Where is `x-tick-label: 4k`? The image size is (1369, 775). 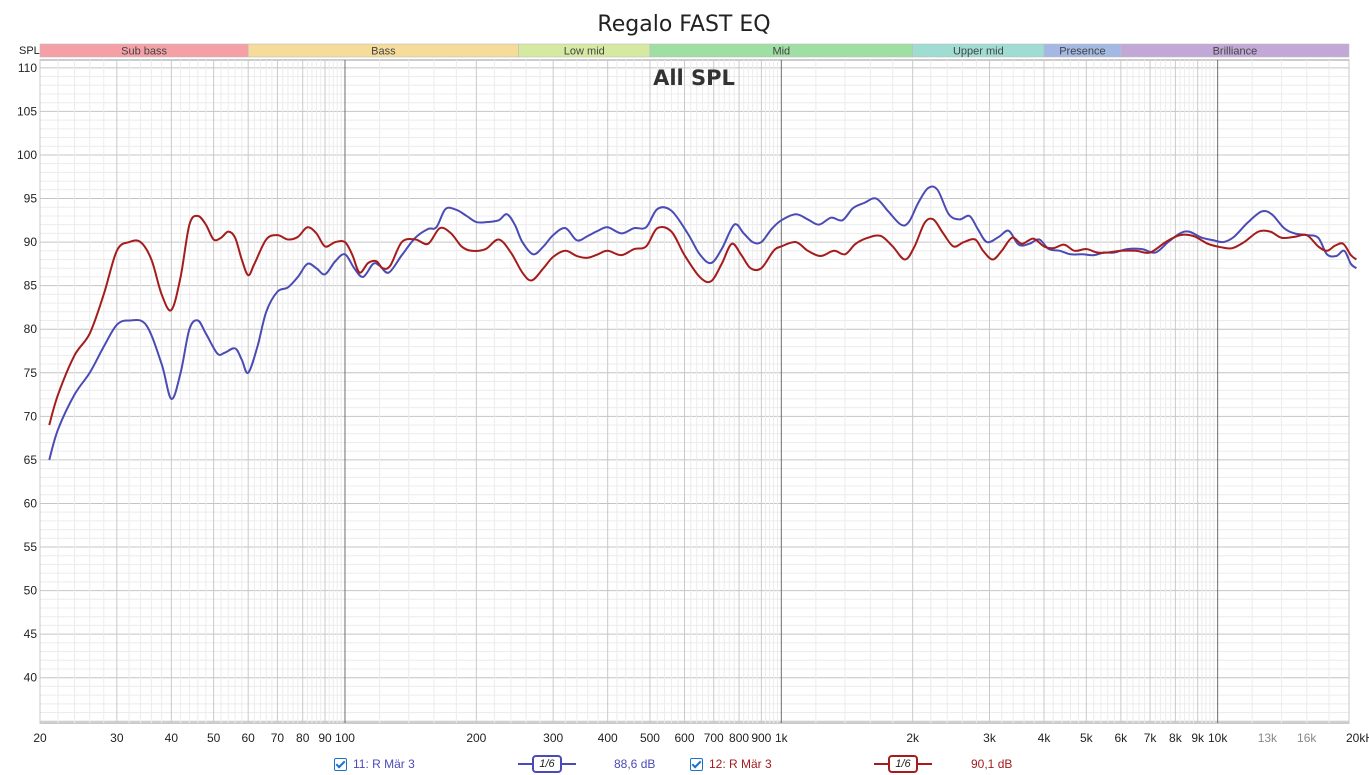
x-tick-label: 4k is located at coordinates (1045, 738).